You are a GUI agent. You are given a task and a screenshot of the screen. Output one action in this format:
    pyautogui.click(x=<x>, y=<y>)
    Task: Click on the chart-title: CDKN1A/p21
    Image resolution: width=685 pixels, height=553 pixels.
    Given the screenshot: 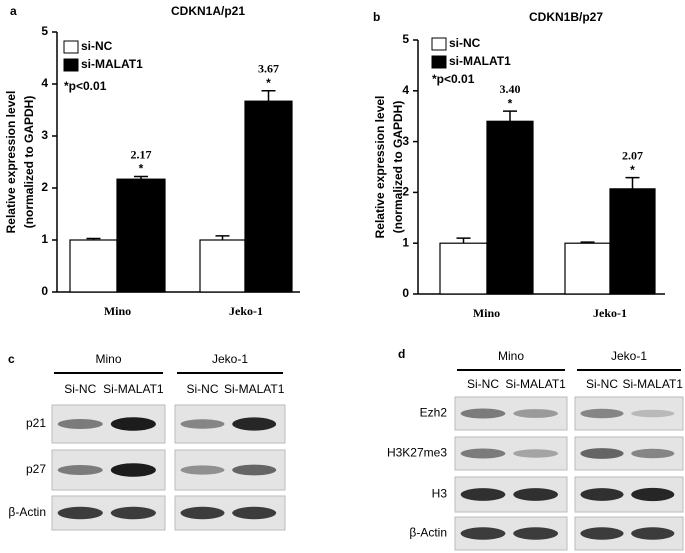 What is the action you would take?
    pyautogui.click(x=208, y=11)
    